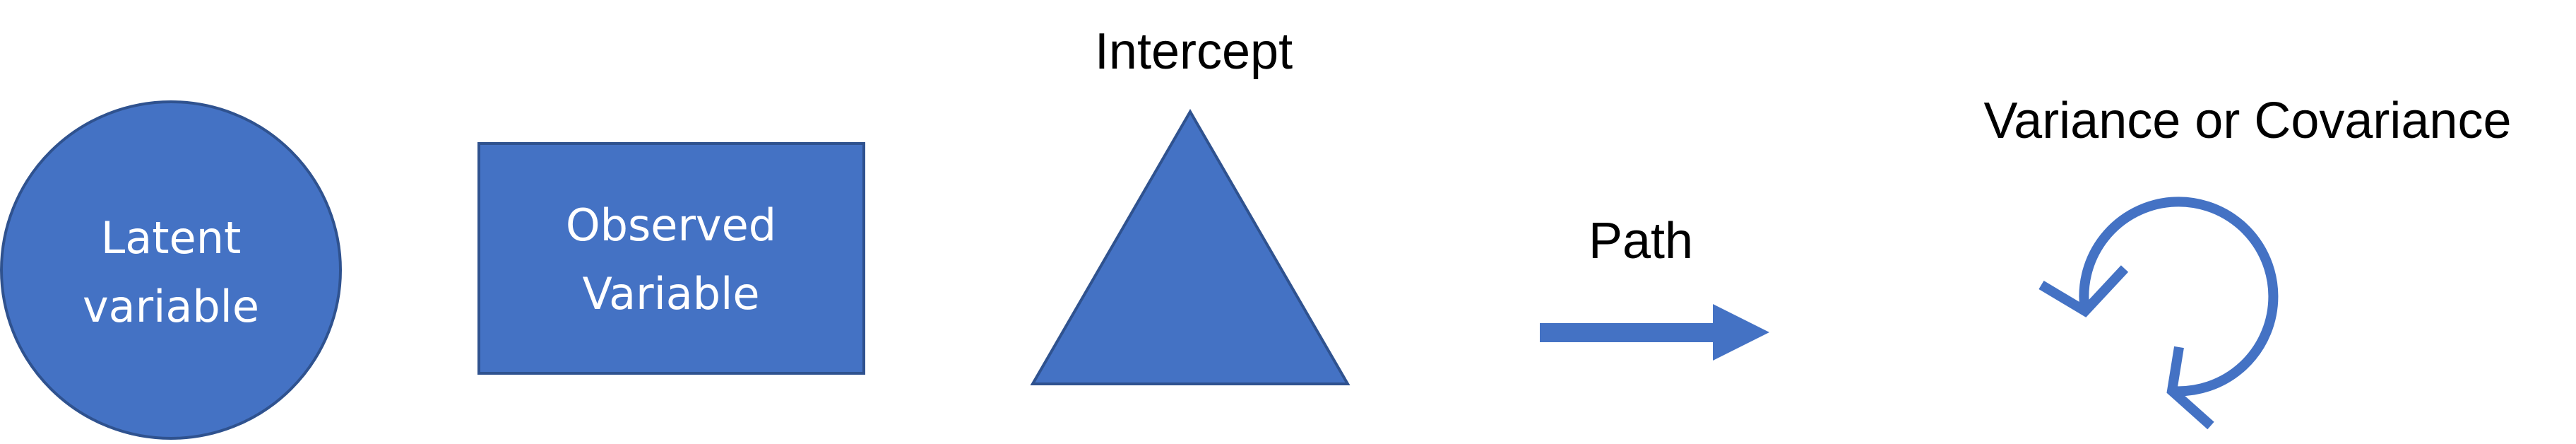  I want to click on intercept-triangle, so click(1190, 247).